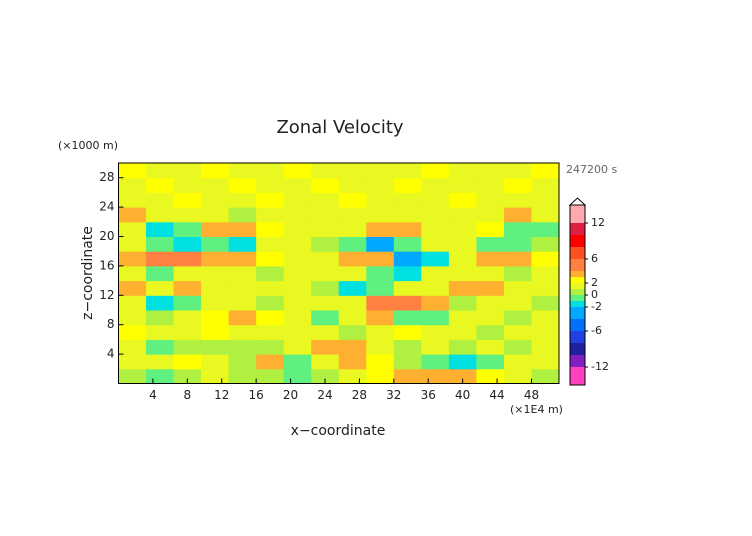  Describe the element at coordinates (111, 354) in the screenshot. I see `y-tick-label: 4` at that location.